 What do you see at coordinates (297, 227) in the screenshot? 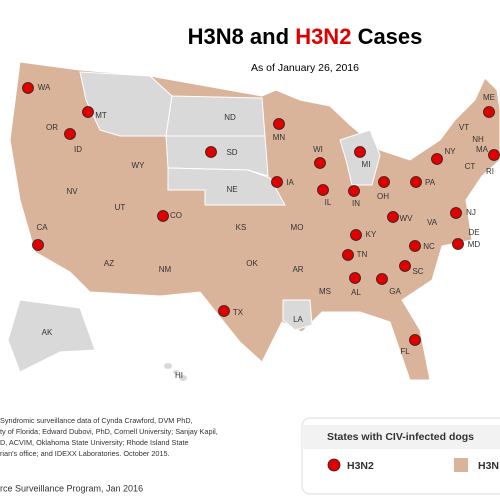
I see `state-label: MO` at bounding box center [297, 227].